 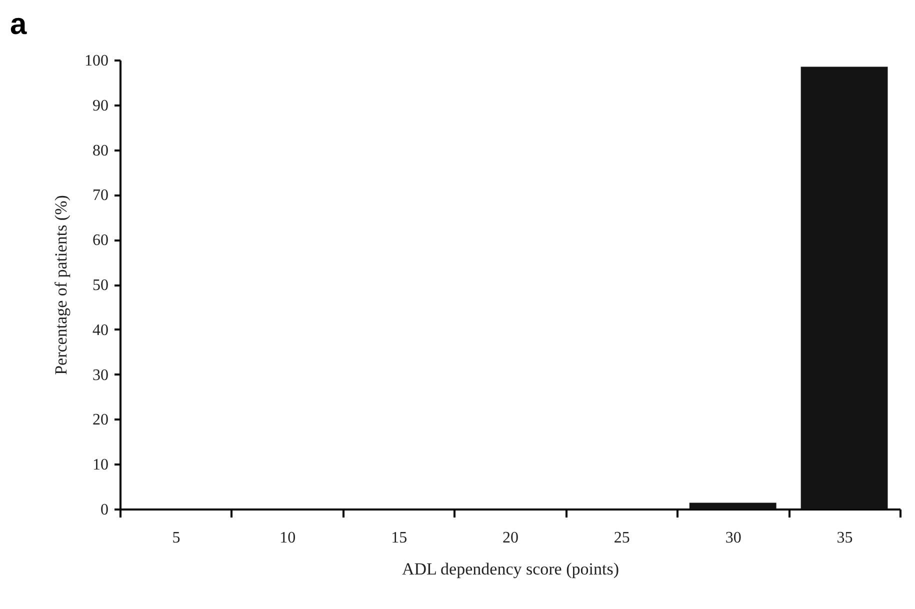 I want to click on x-tick-label: 10, so click(x=288, y=538).